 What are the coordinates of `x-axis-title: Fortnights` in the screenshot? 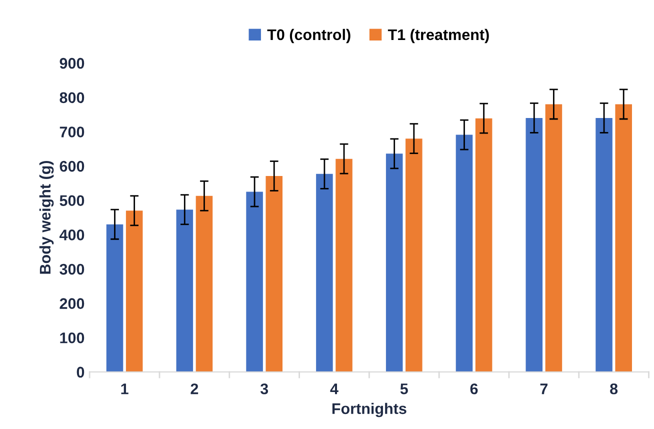 It's located at (369, 410).